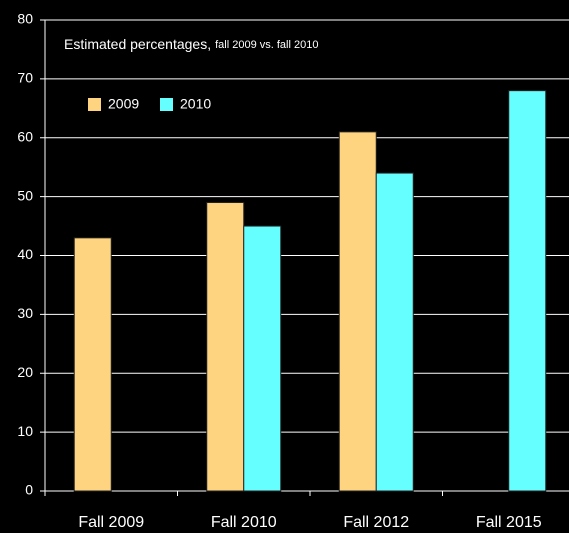  What do you see at coordinates (25, 254) in the screenshot?
I see `y-tick-label: 40` at bounding box center [25, 254].